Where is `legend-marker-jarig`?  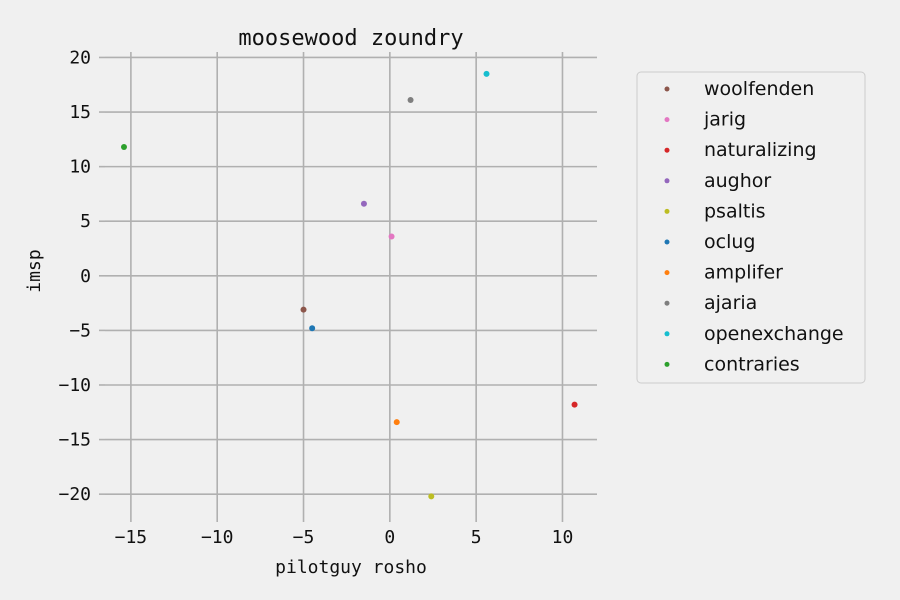
legend-marker-jarig is located at coordinates (667, 120).